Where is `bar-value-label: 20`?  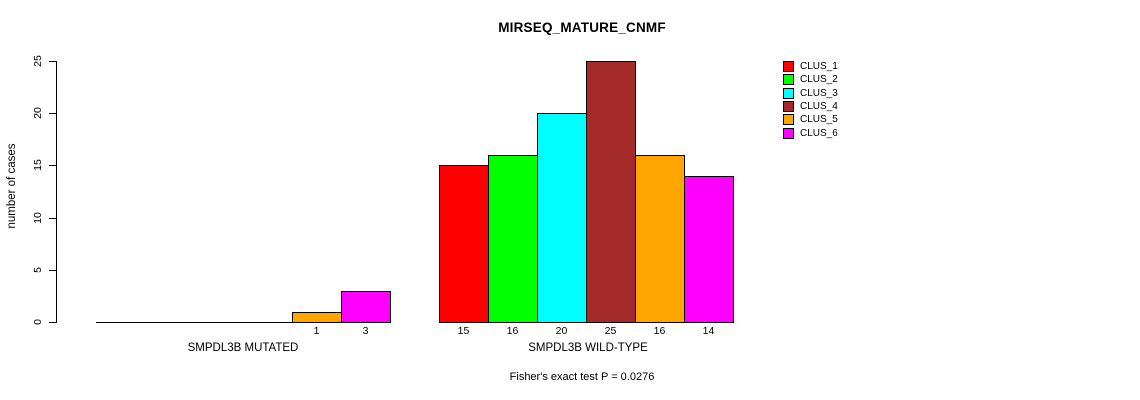
bar-value-label: 20 is located at coordinates (561, 331).